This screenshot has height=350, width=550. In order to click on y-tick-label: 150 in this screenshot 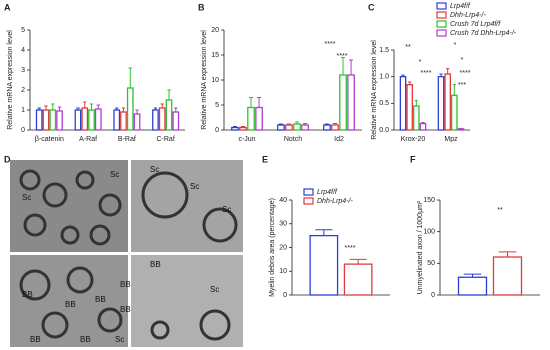, I will do `click(429, 200)`.